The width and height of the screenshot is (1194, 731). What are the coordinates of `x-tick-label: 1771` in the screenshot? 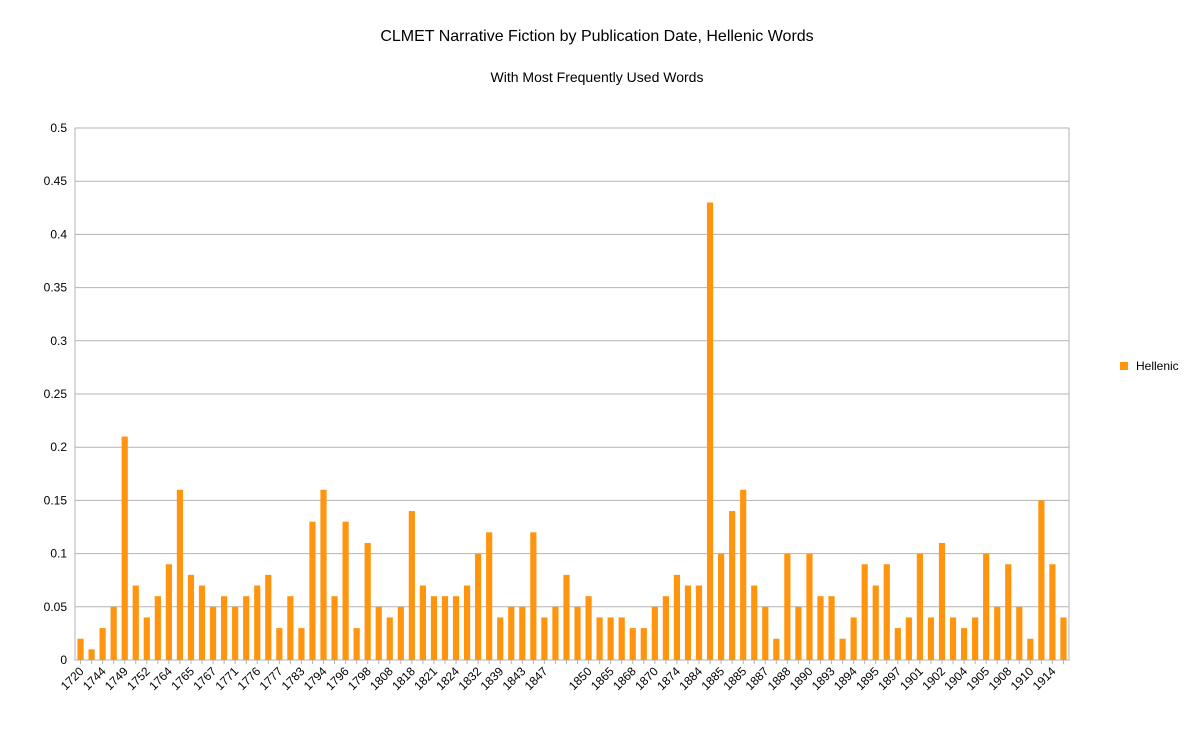 It's located at (226, 678).